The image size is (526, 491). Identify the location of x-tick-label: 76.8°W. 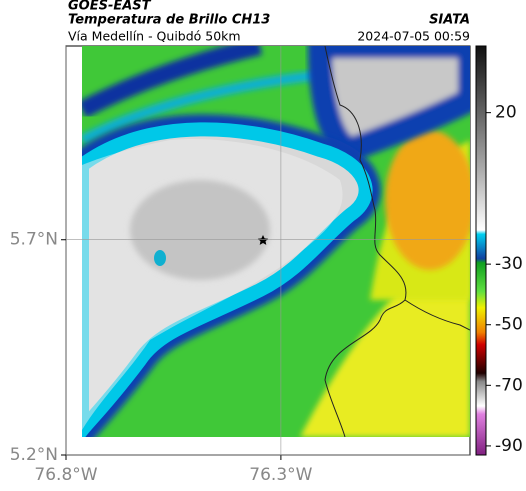
(65, 475).